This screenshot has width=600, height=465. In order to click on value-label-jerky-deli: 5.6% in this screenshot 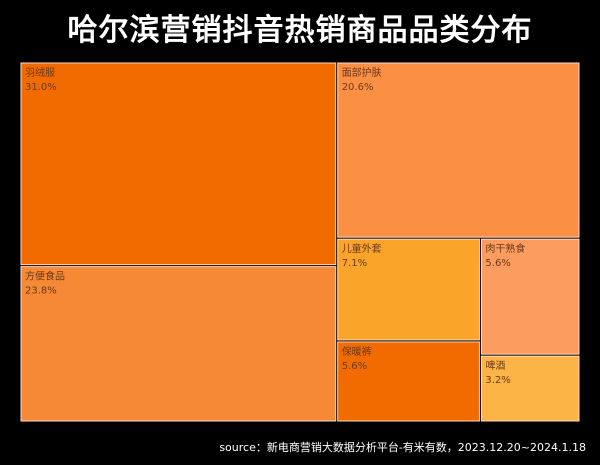, I will do `click(497, 263)`.